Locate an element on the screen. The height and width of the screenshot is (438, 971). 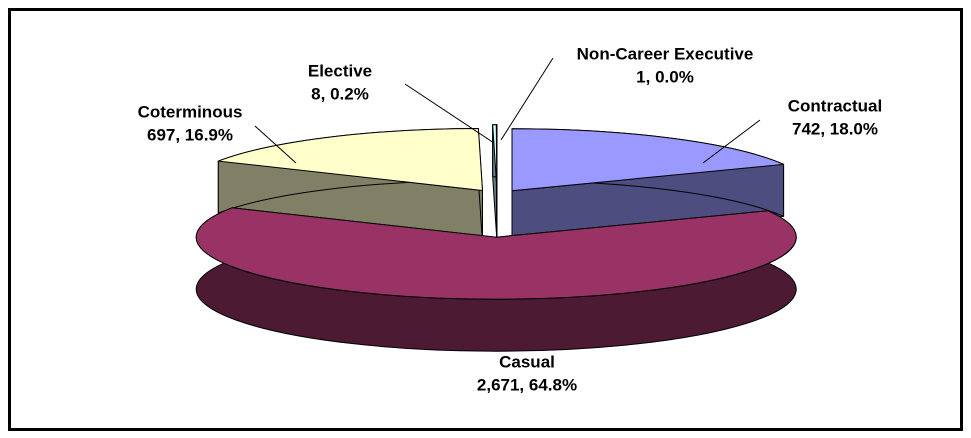
category-label: Contractual is located at coordinates (835, 105).